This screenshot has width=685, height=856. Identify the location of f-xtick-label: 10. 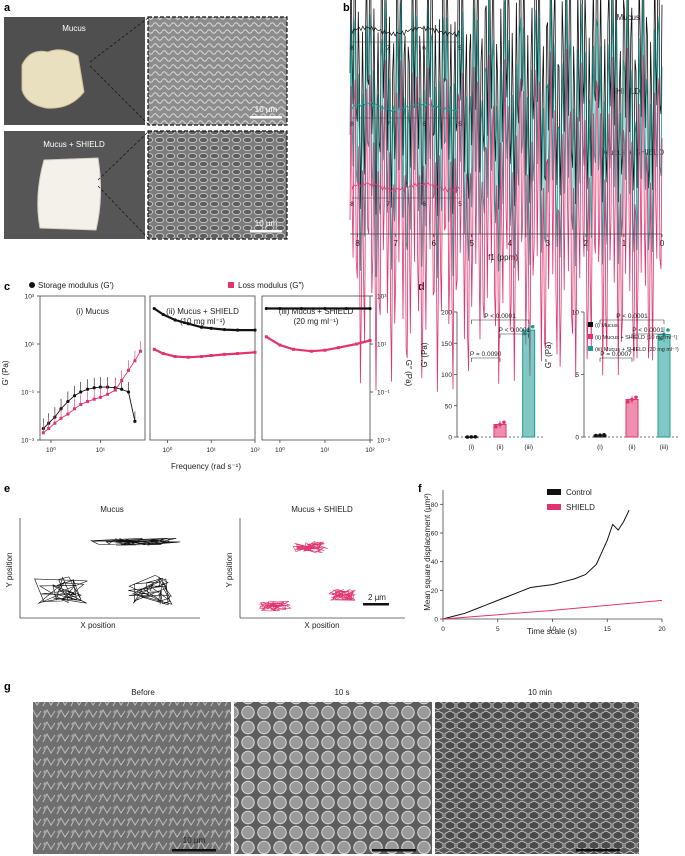
(553, 629).